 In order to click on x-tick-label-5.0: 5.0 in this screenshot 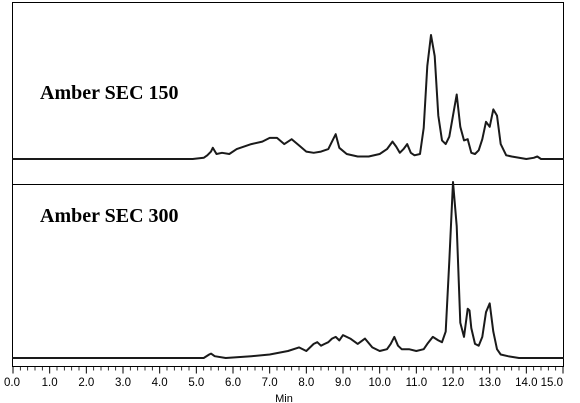, I will do `click(196, 383)`.